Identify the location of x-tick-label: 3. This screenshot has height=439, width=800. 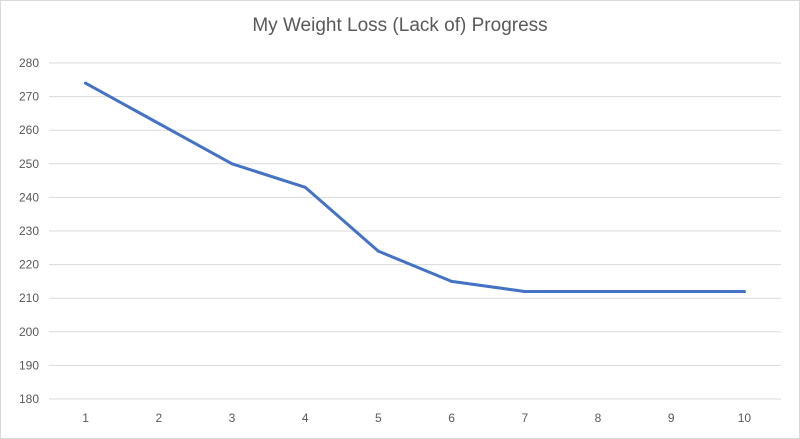
(232, 418).